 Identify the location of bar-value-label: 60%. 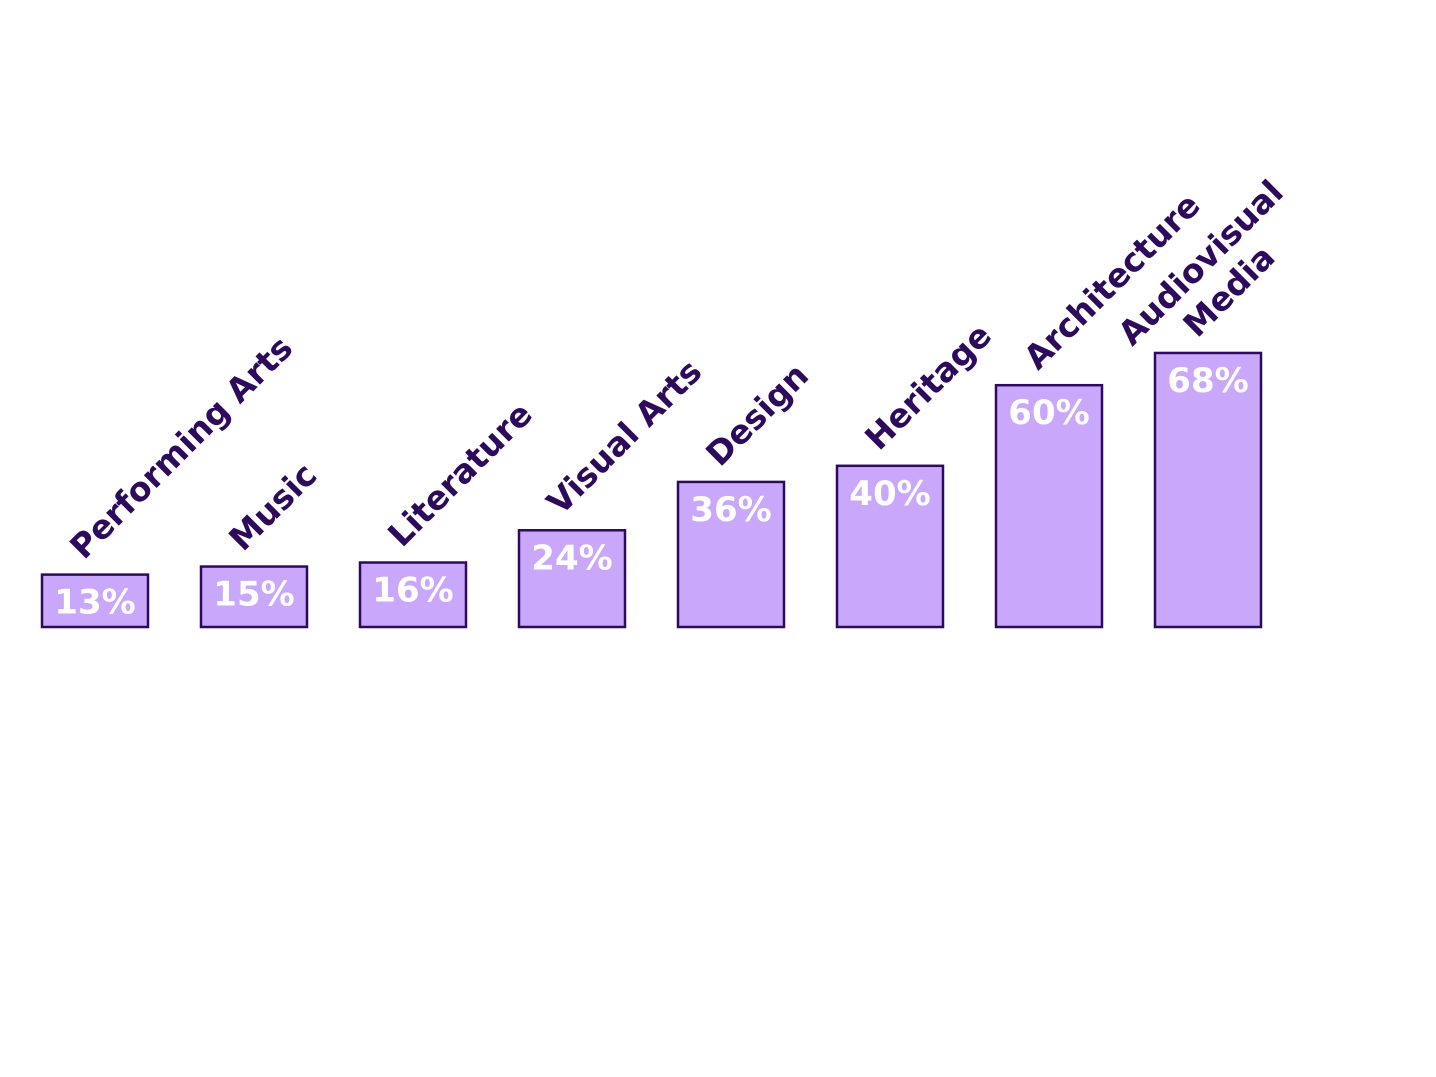
(1048, 413).